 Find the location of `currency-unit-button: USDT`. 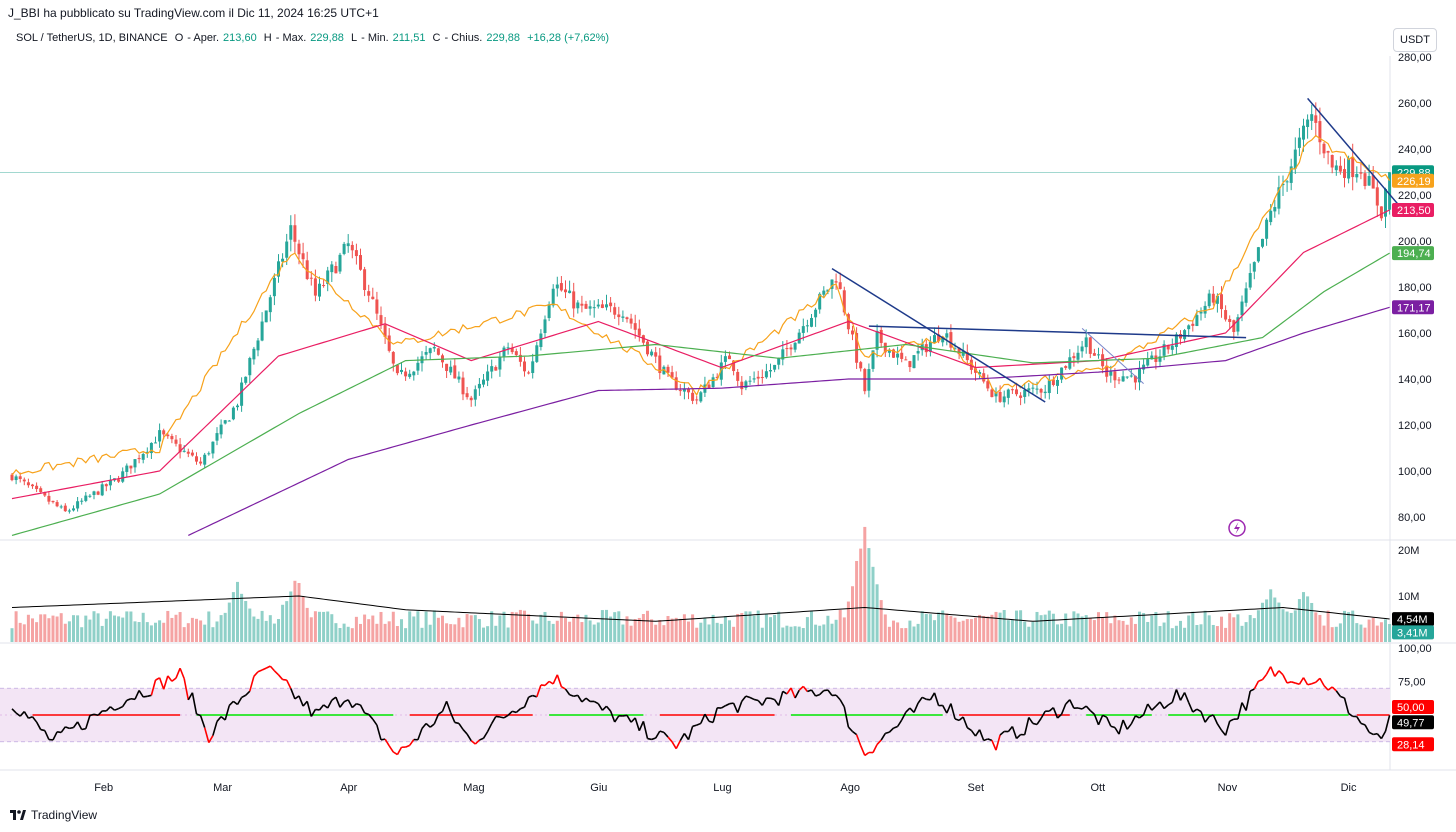

currency-unit-button: USDT is located at coordinates (1415, 40).